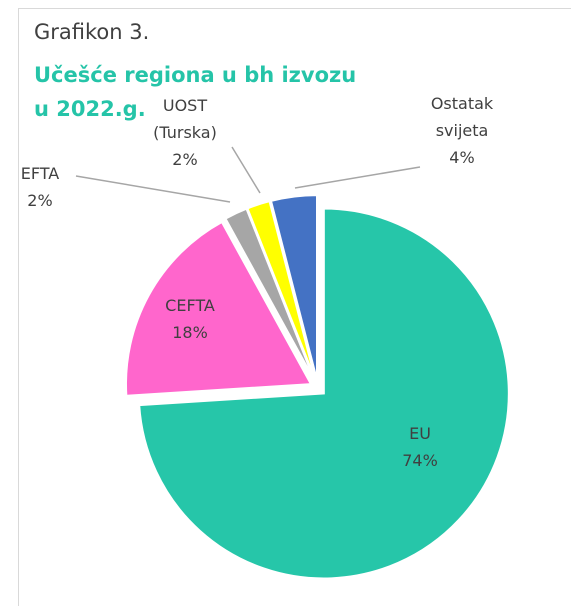 The image size is (571, 606). Describe the element at coordinates (40, 173) in the screenshot. I see `category-label: EFTA` at that location.